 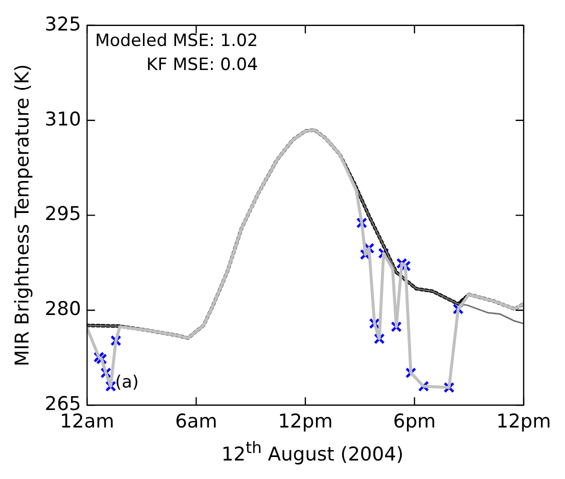 I want to click on annotation: Modeled MSE: 1.02, so click(x=176, y=40).